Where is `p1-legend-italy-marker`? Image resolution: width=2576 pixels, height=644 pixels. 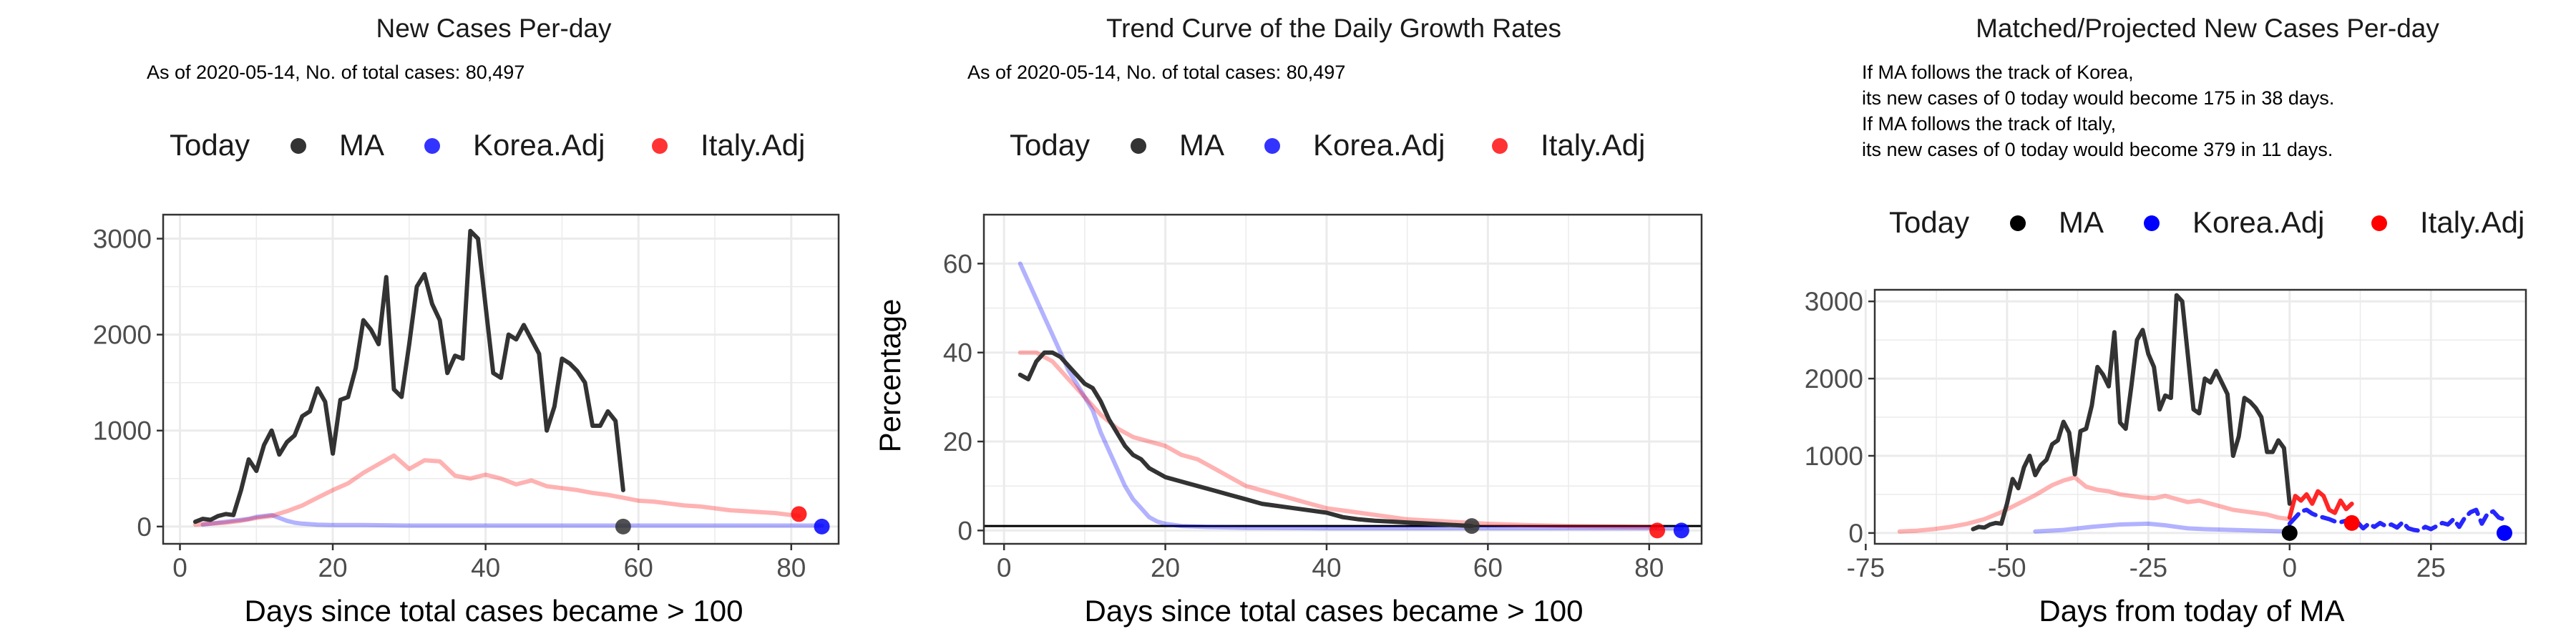
p1-legend-italy-marker is located at coordinates (660, 146).